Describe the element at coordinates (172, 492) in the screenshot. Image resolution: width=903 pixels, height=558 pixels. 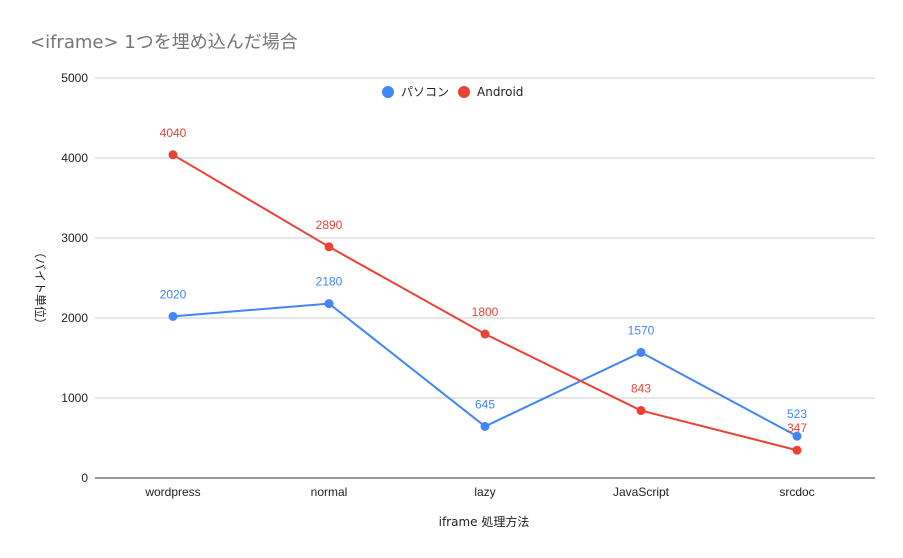
I see `x-tick-label: wordpress` at that location.